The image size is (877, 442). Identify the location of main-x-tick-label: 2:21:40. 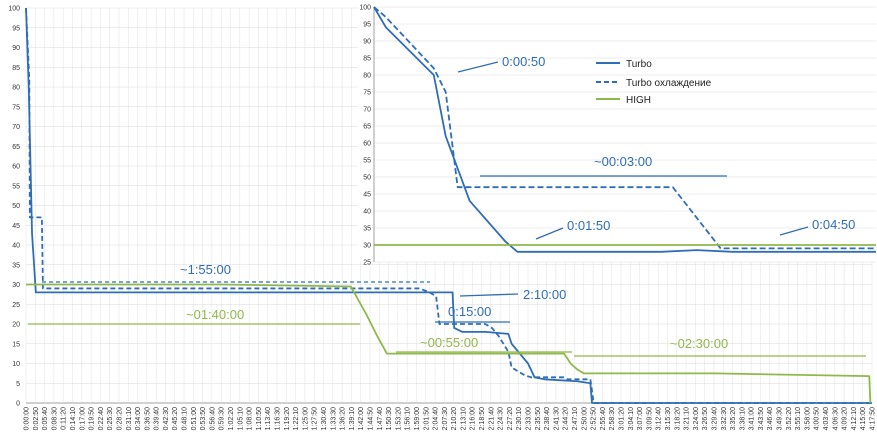
(491, 418).